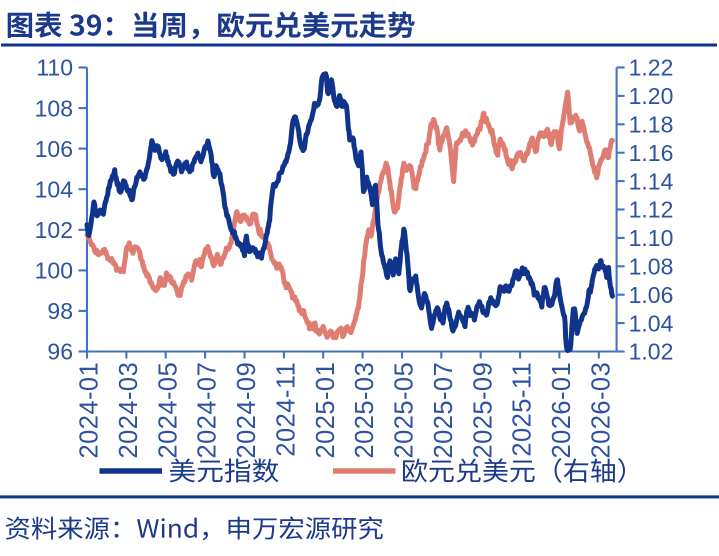 This screenshot has height=556, width=719. I want to click on svg-text: 1.08, so click(651, 267).